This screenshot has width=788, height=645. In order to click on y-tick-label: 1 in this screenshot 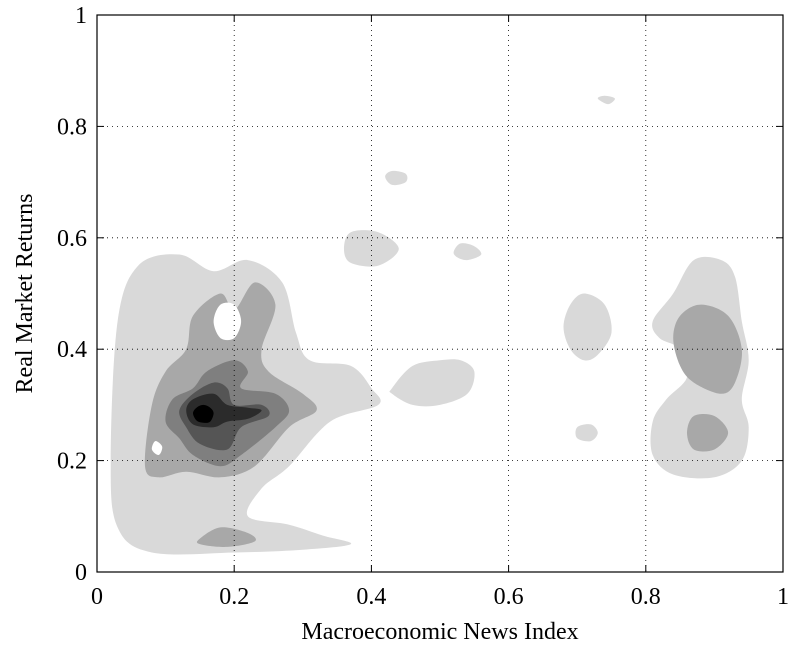, I will do `click(81, 16)`.